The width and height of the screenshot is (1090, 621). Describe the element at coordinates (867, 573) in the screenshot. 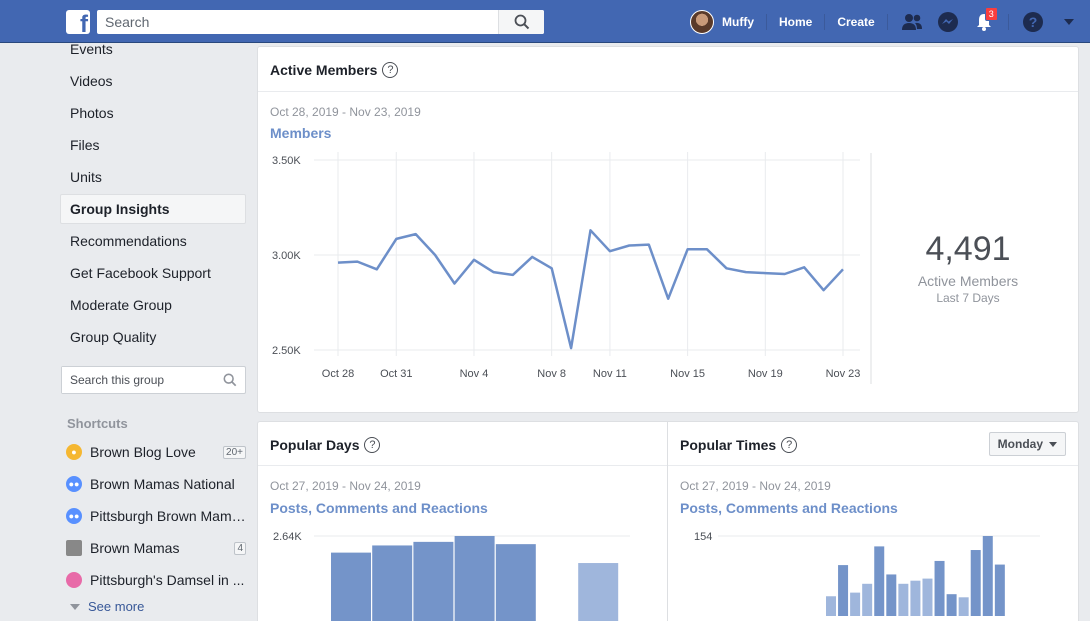

I see `popular-times-bar-chart: 154` at that location.